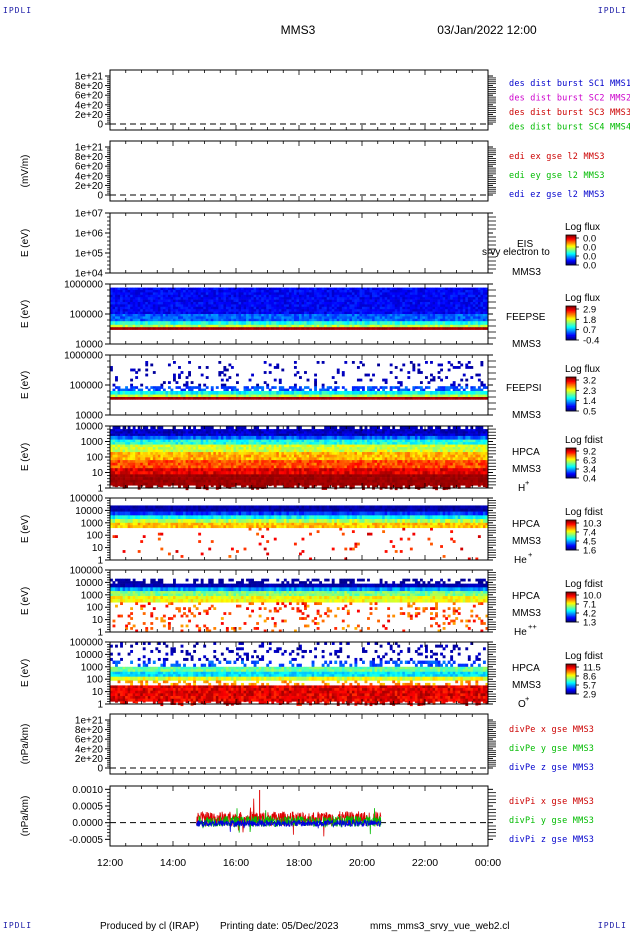 The image size is (630, 934). I want to click on instrument-label: FEEPSI, so click(524, 388).